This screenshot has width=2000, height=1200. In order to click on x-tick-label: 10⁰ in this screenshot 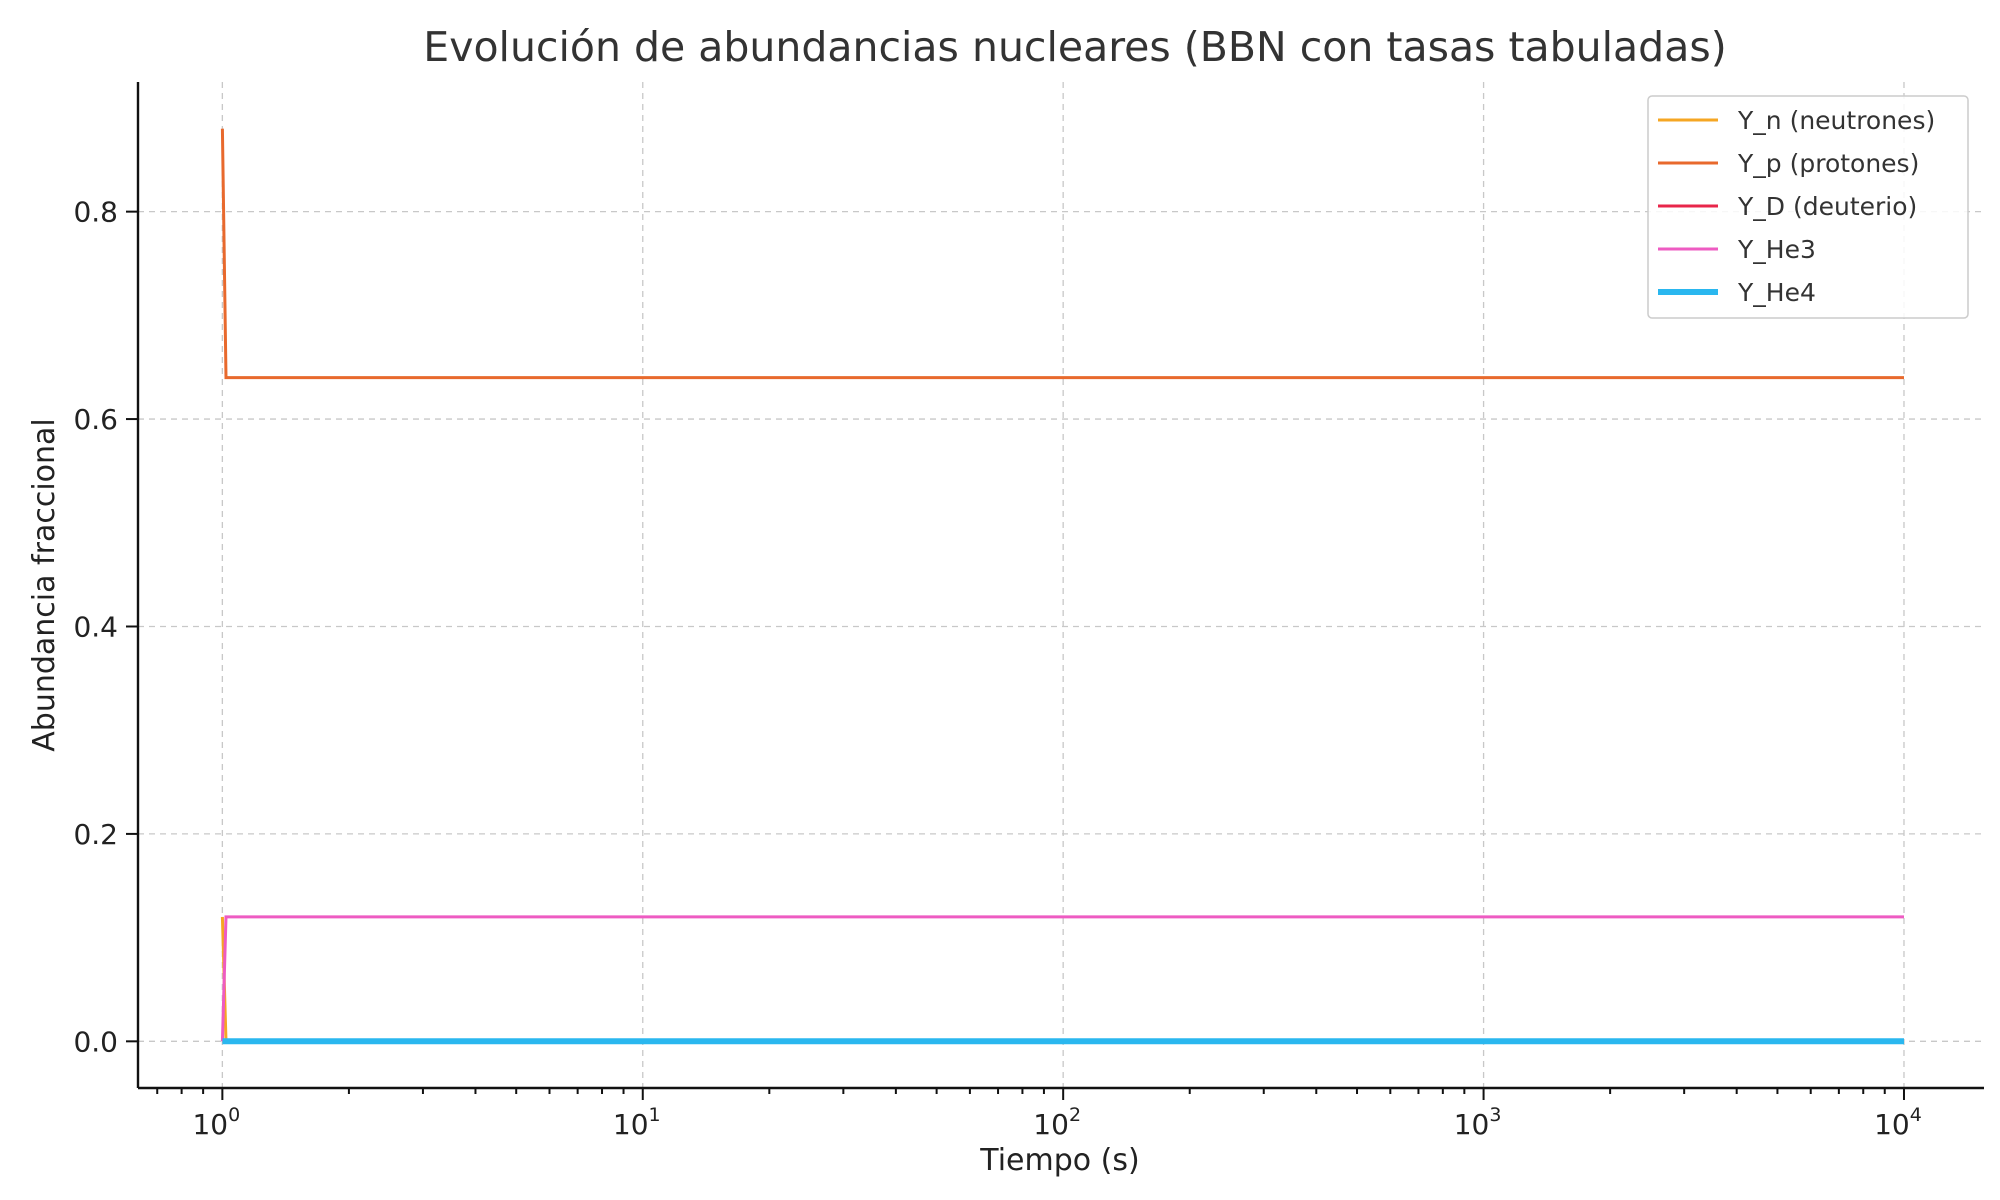, I will do `click(216, 1122)`.